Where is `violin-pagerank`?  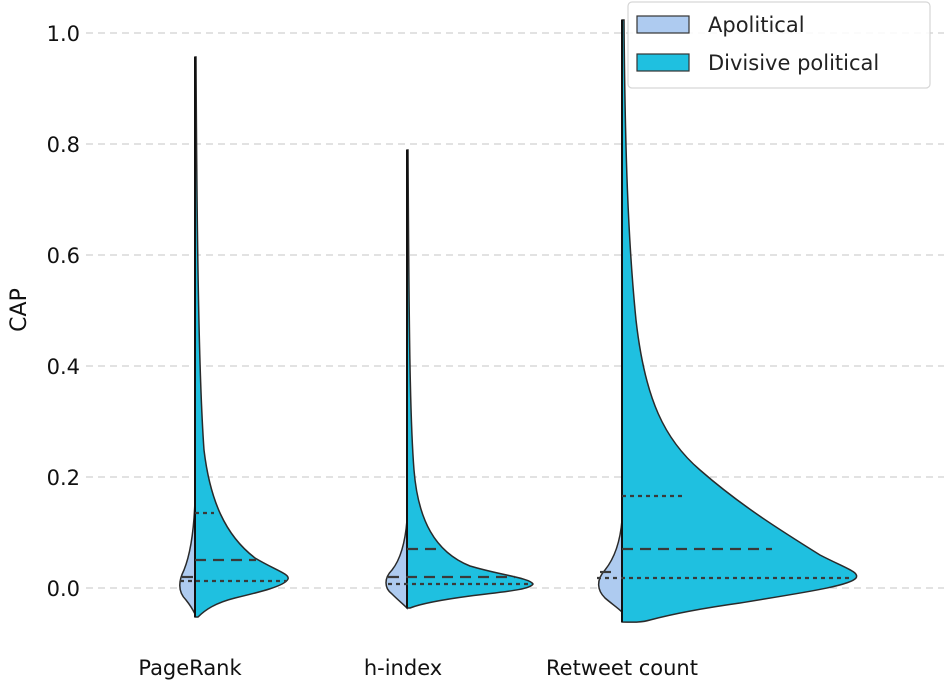
violin-pagerank is located at coordinates (234, 337).